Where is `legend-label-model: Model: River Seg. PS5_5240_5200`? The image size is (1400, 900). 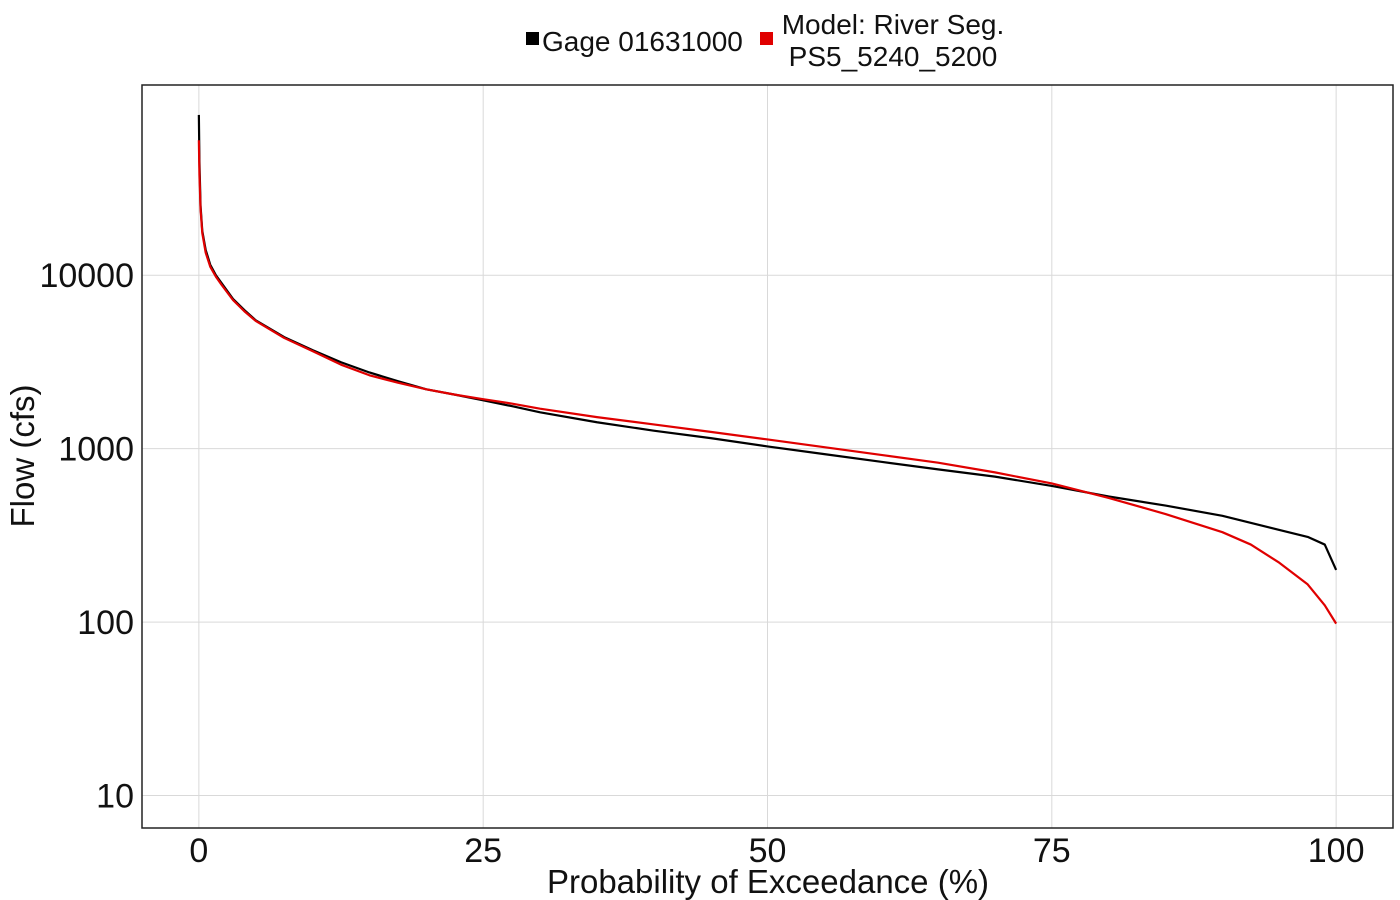
legend-label-model: Model: River Seg. PS5_5240_5200 is located at coordinates (893, 40).